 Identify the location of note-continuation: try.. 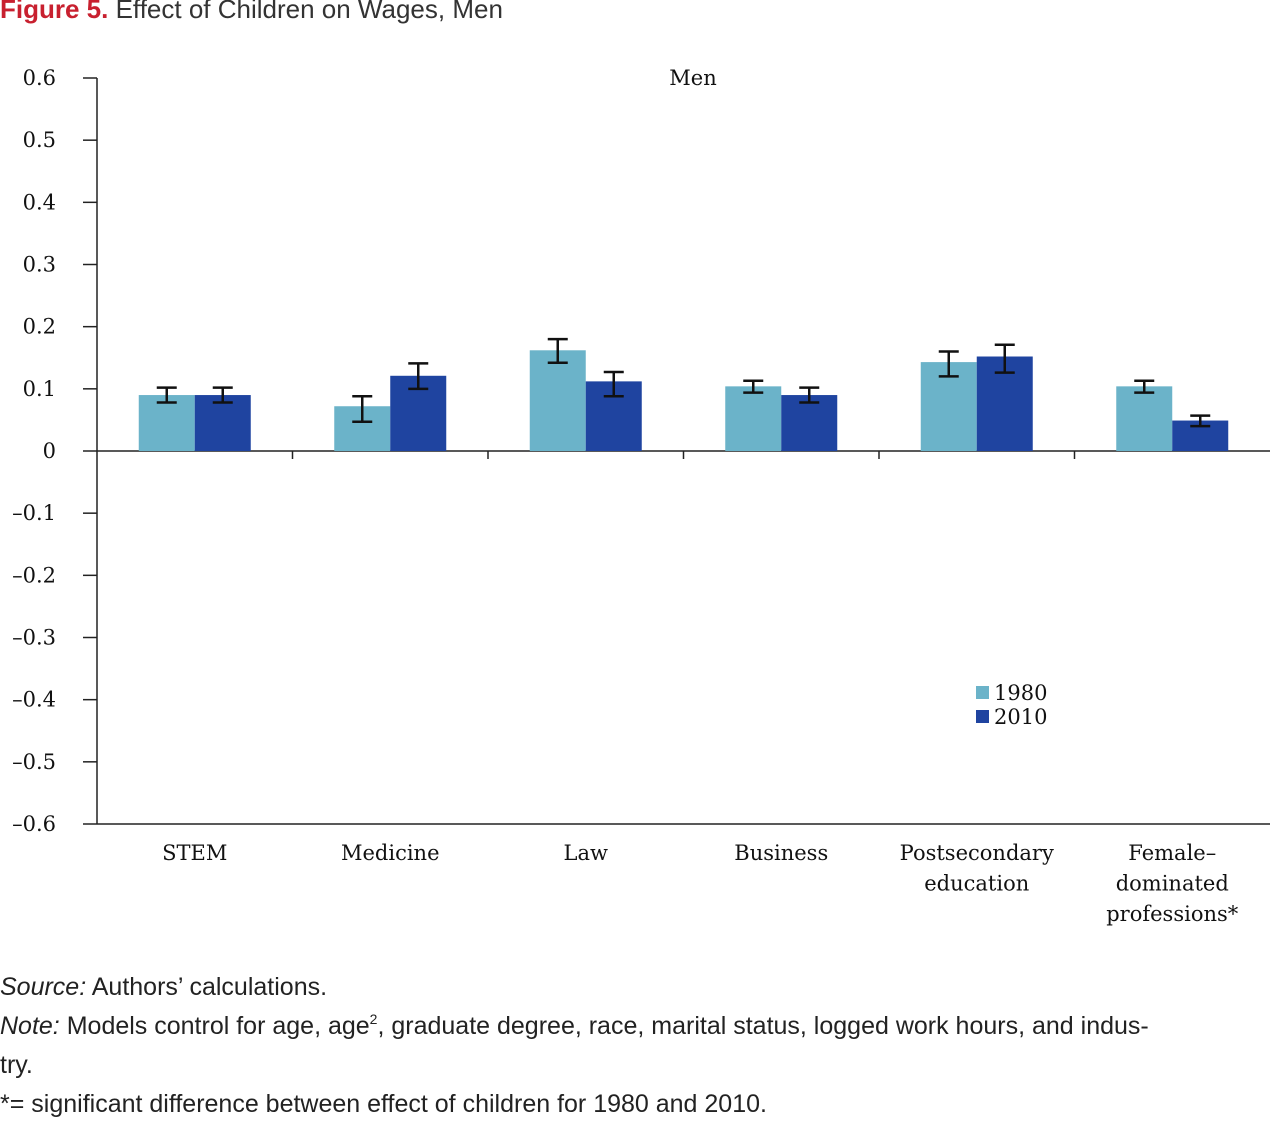
(16, 1065).